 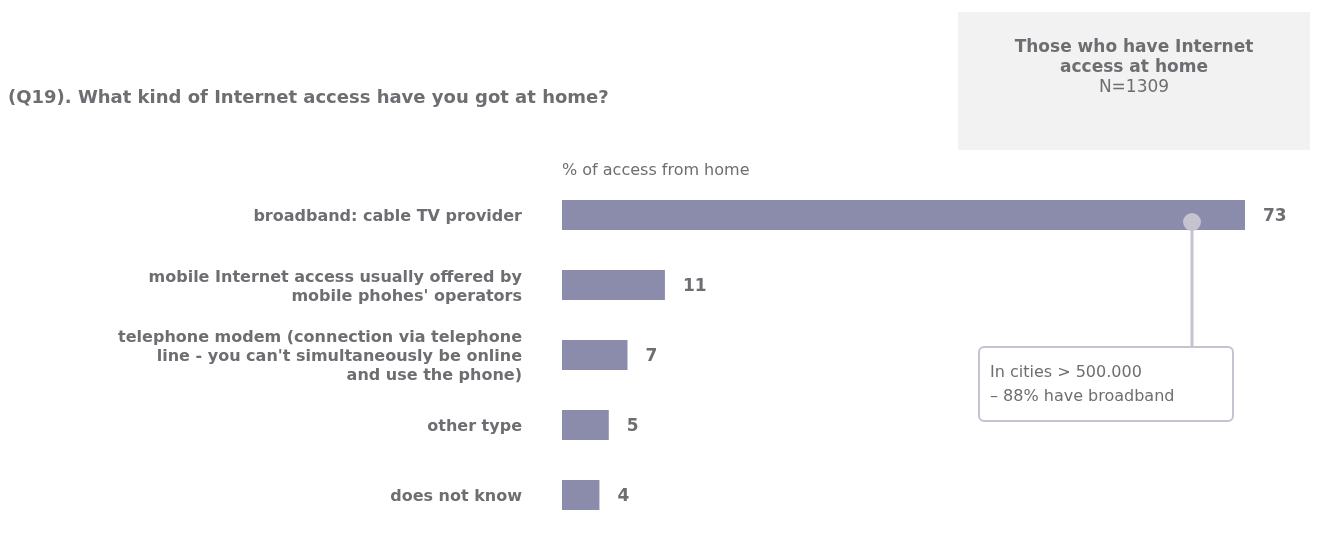 I want to click on chart-subtitle: Those who have Internet access at home N=1309, so click(x=1134, y=66).